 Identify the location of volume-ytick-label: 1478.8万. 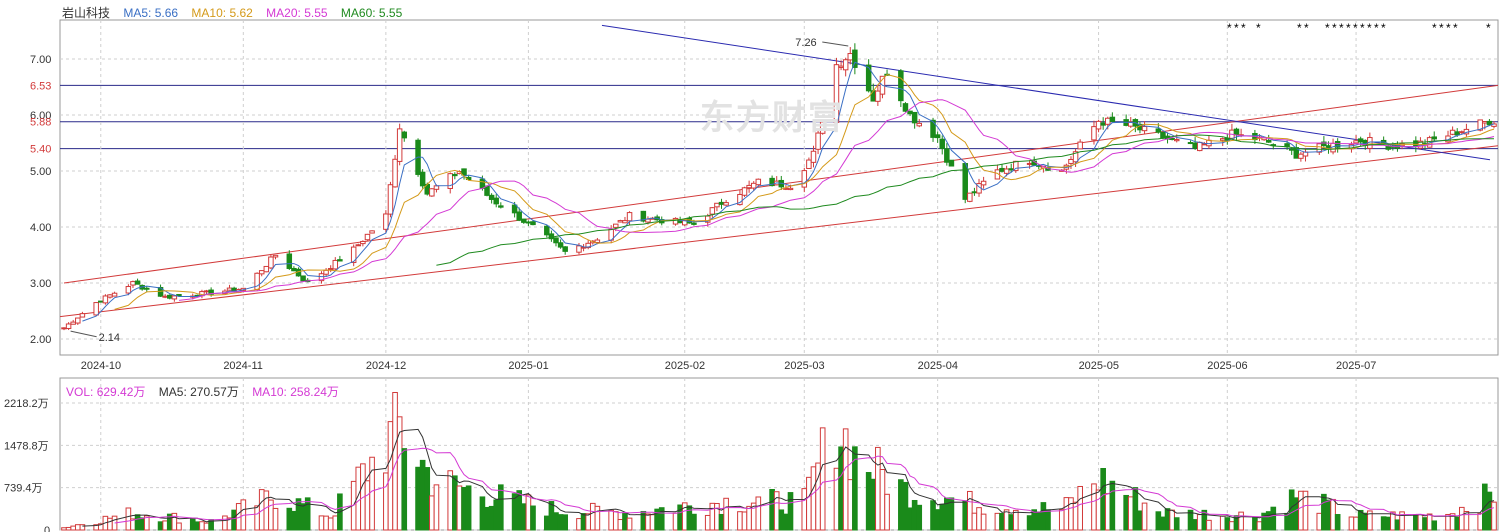
(26, 446).